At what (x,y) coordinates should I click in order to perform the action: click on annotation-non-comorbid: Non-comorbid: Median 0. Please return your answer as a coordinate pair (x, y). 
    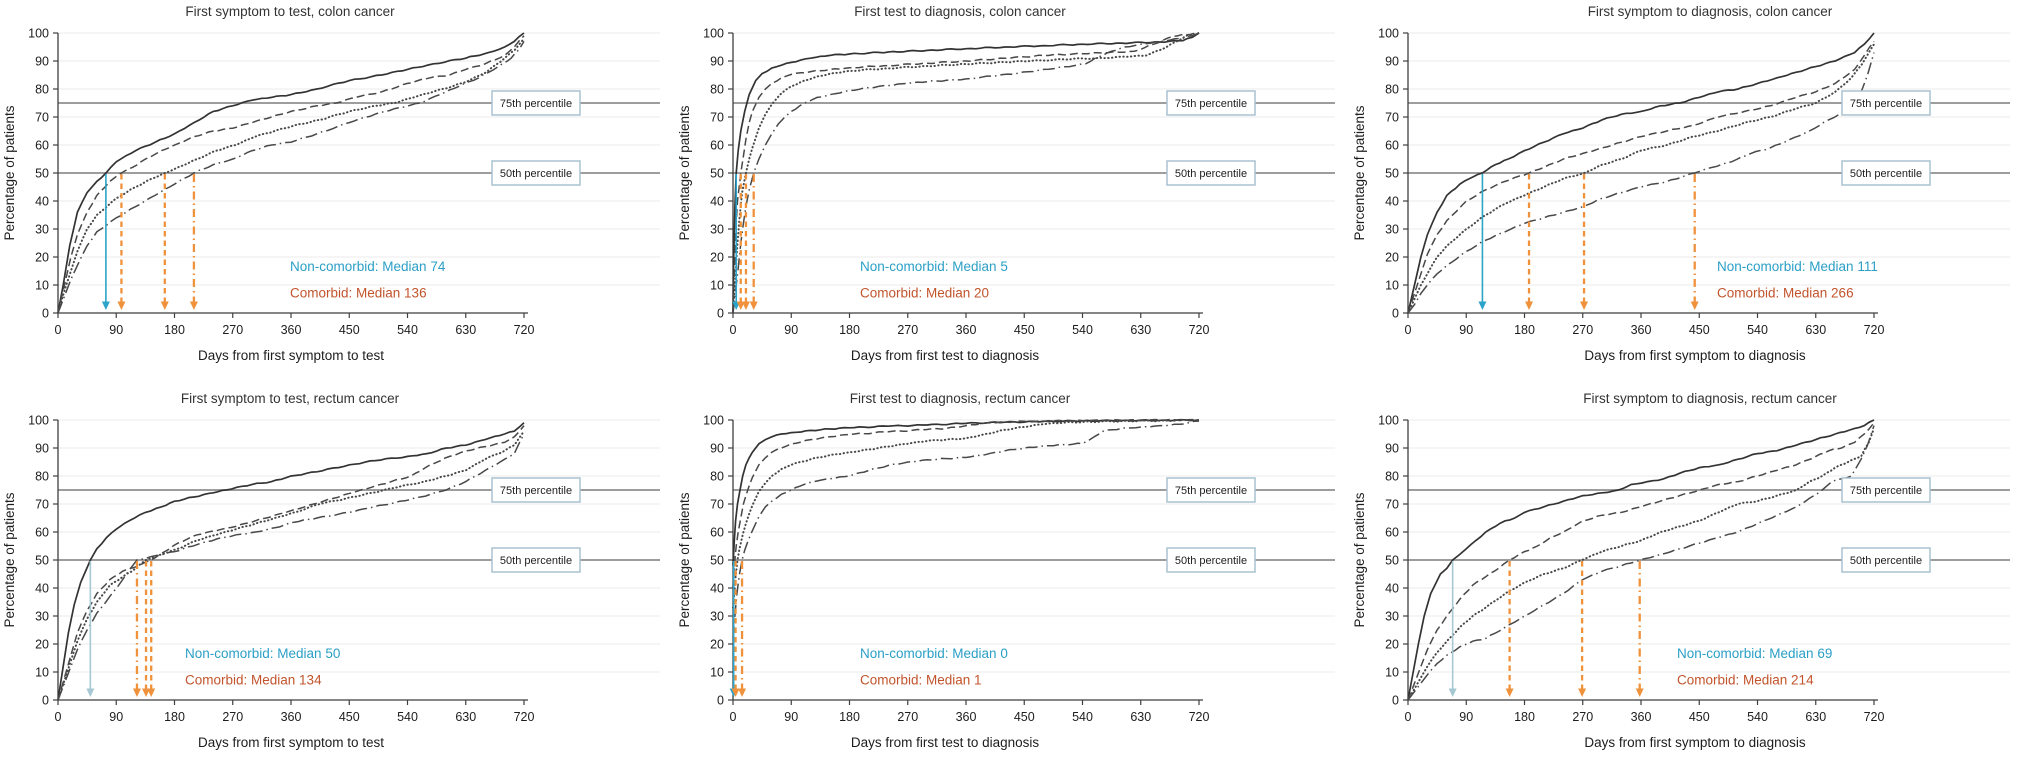
    Looking at the image, I should click on (934, 653).